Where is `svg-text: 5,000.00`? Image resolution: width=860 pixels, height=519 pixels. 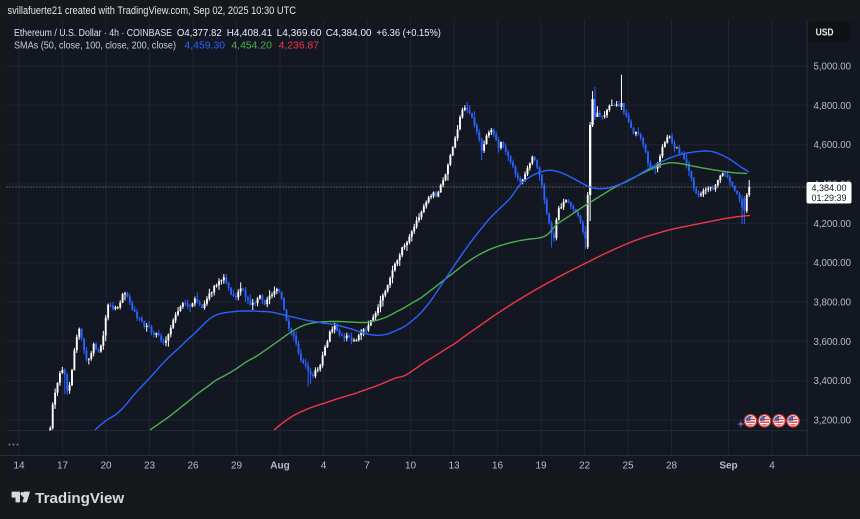
svg-text: 5,000.00 is located at coordinates (833, 67).